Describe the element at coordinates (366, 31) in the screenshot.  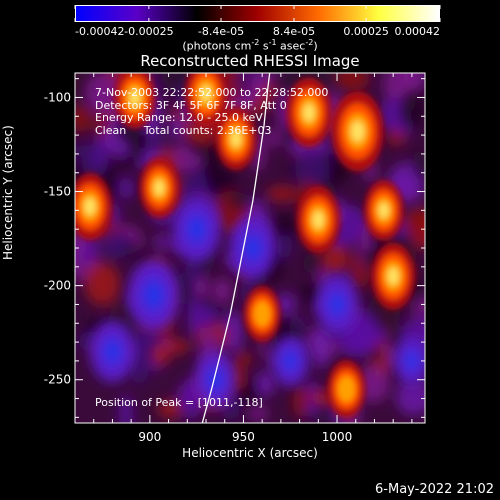
I see `colorbar-tick-label: 0.00025` at that location.